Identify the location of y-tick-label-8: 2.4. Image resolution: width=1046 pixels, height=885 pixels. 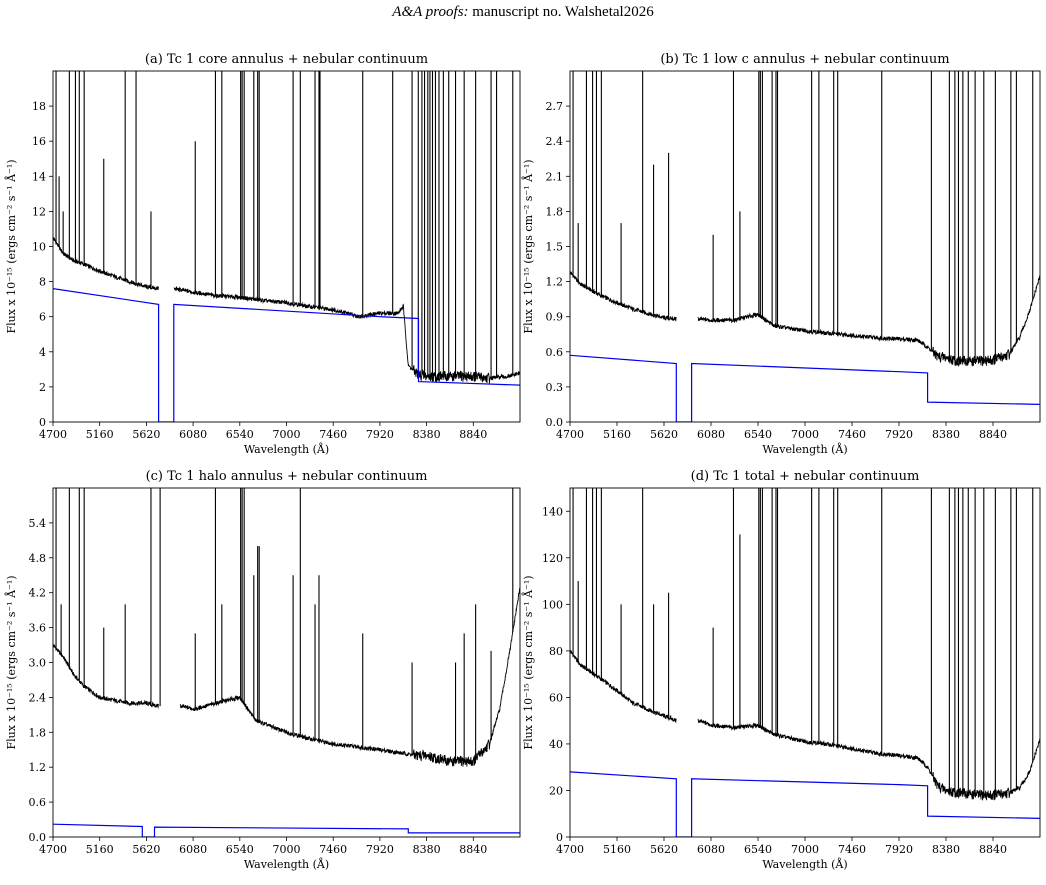
(555, 141).